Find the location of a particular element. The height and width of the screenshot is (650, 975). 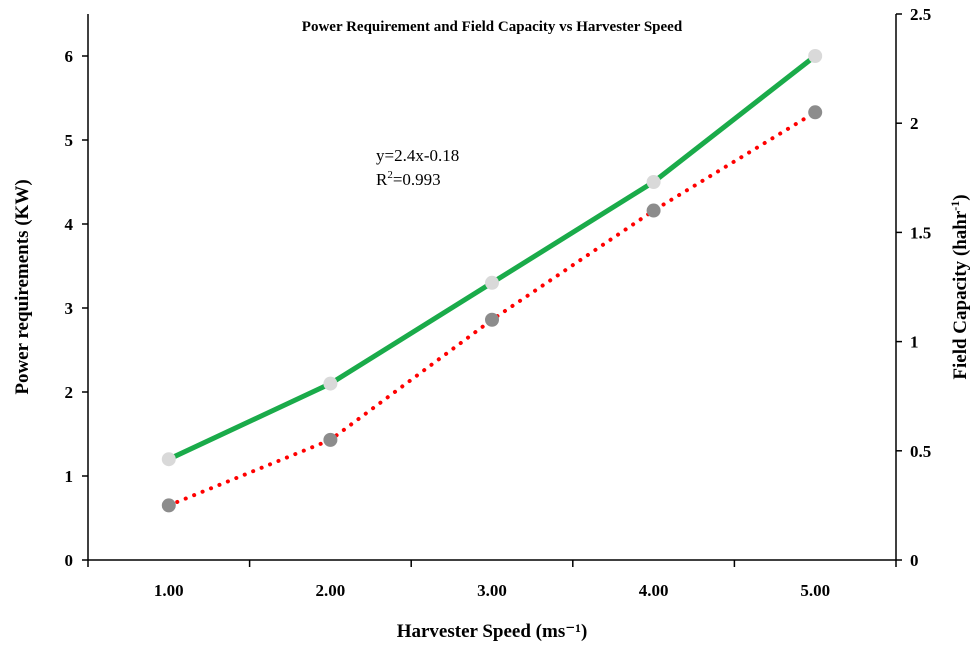

y2-axis-title-sup: -1 is located at coordinates (955, 206).